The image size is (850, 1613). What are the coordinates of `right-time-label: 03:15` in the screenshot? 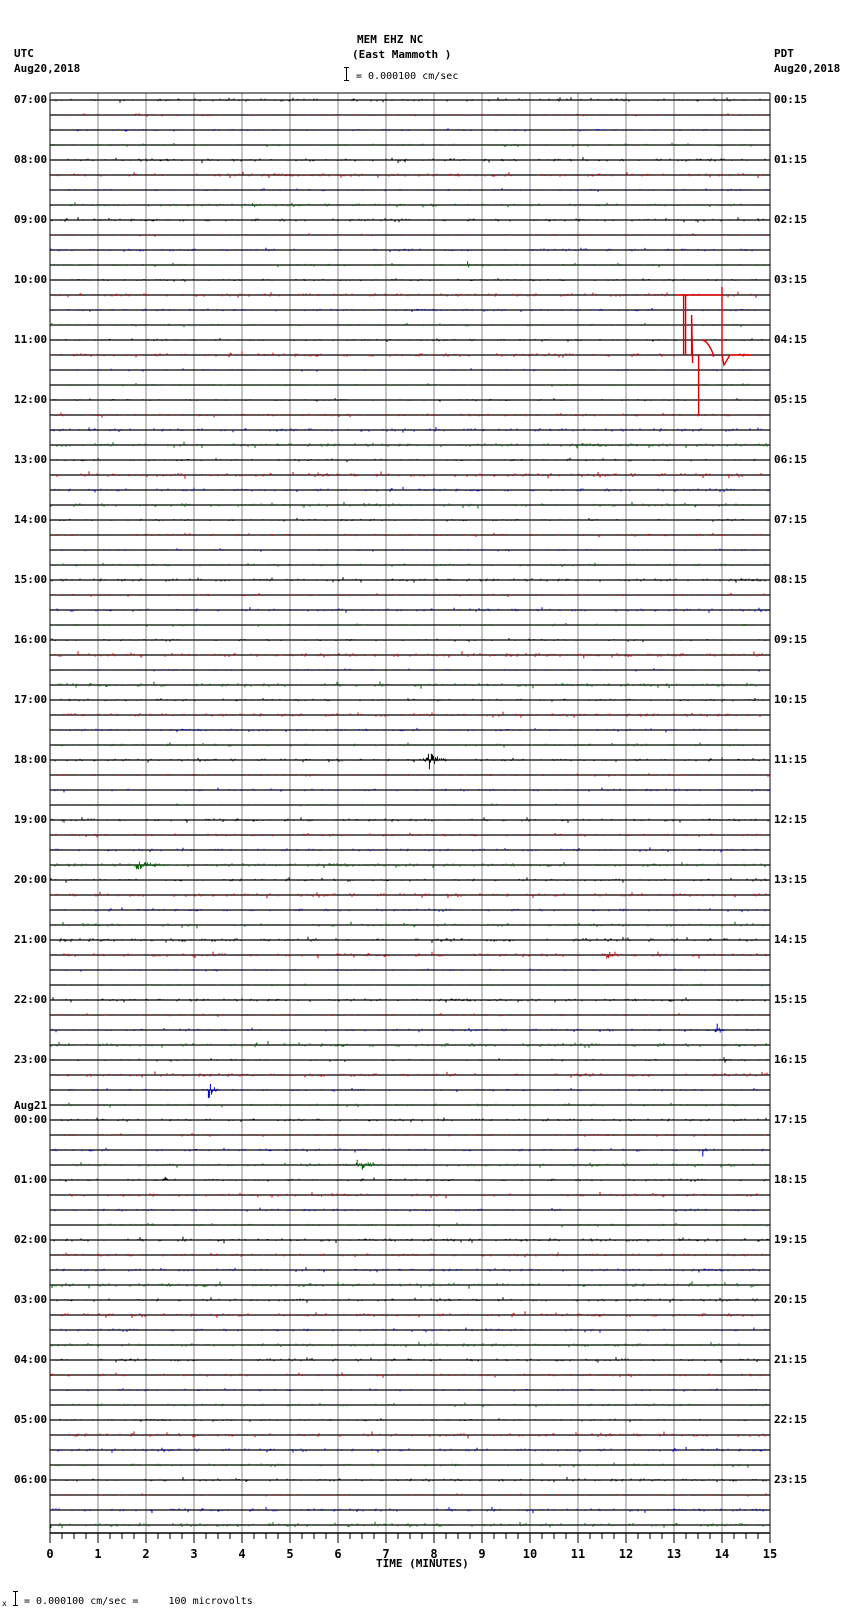 It's located at (791, 279).